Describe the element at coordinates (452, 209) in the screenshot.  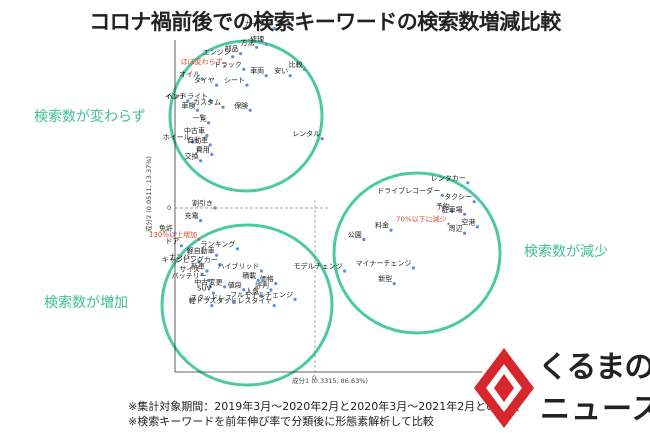
I see `point-label: 駐車場` at that location.